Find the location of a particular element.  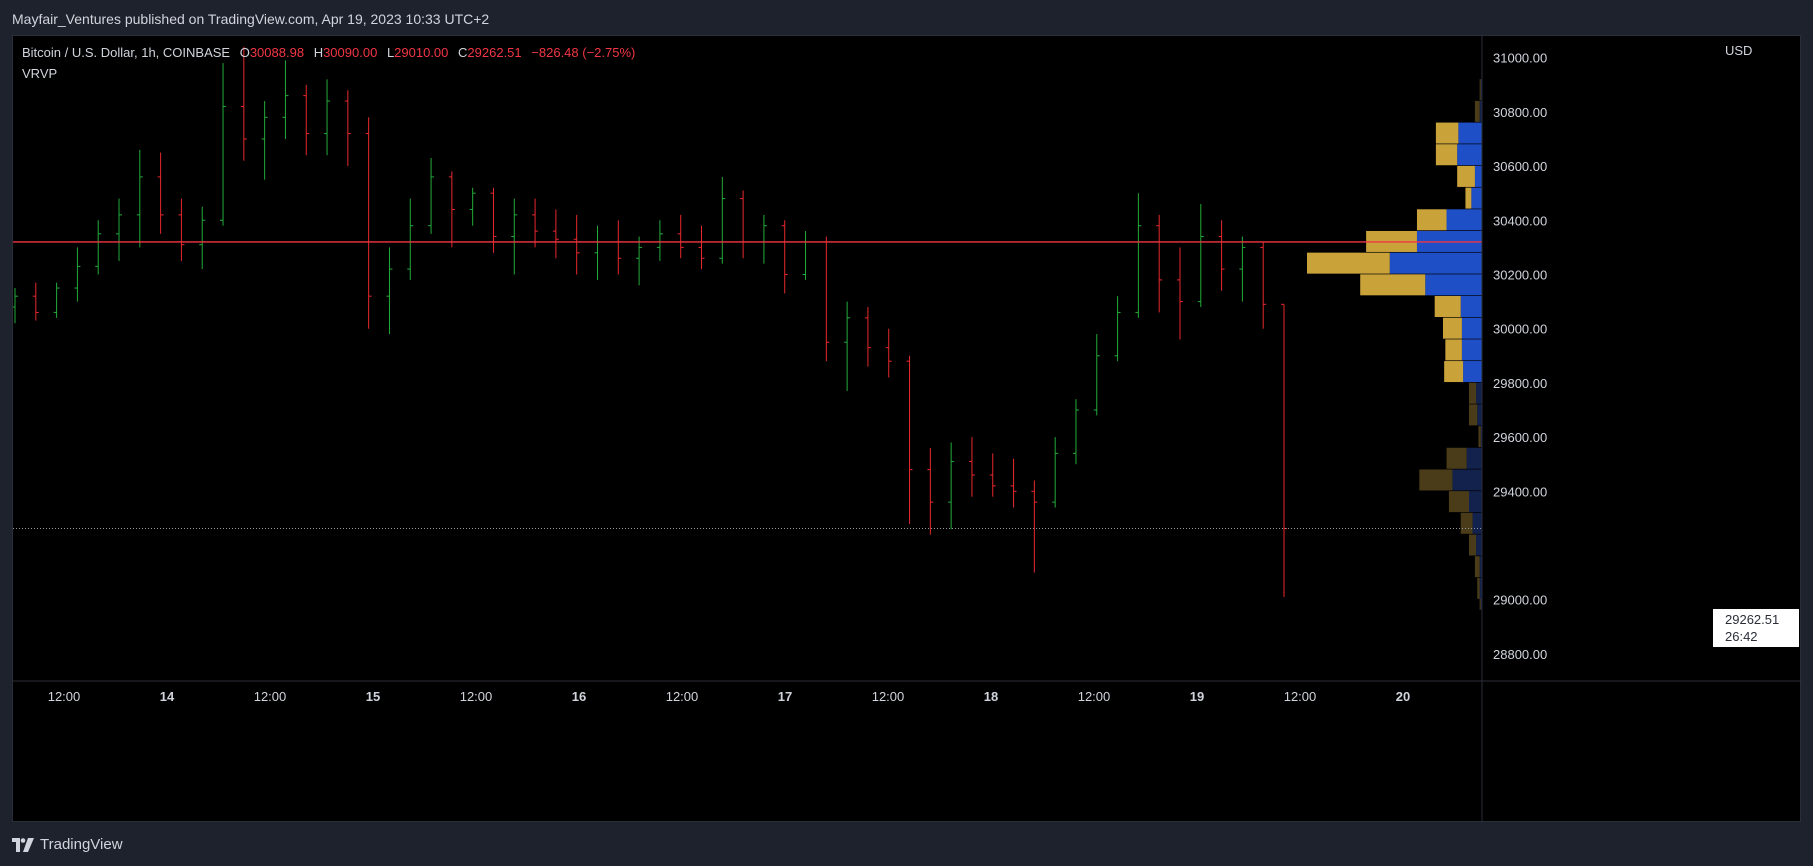

x-tick-label: 17 is located at coordinates (785, 696).